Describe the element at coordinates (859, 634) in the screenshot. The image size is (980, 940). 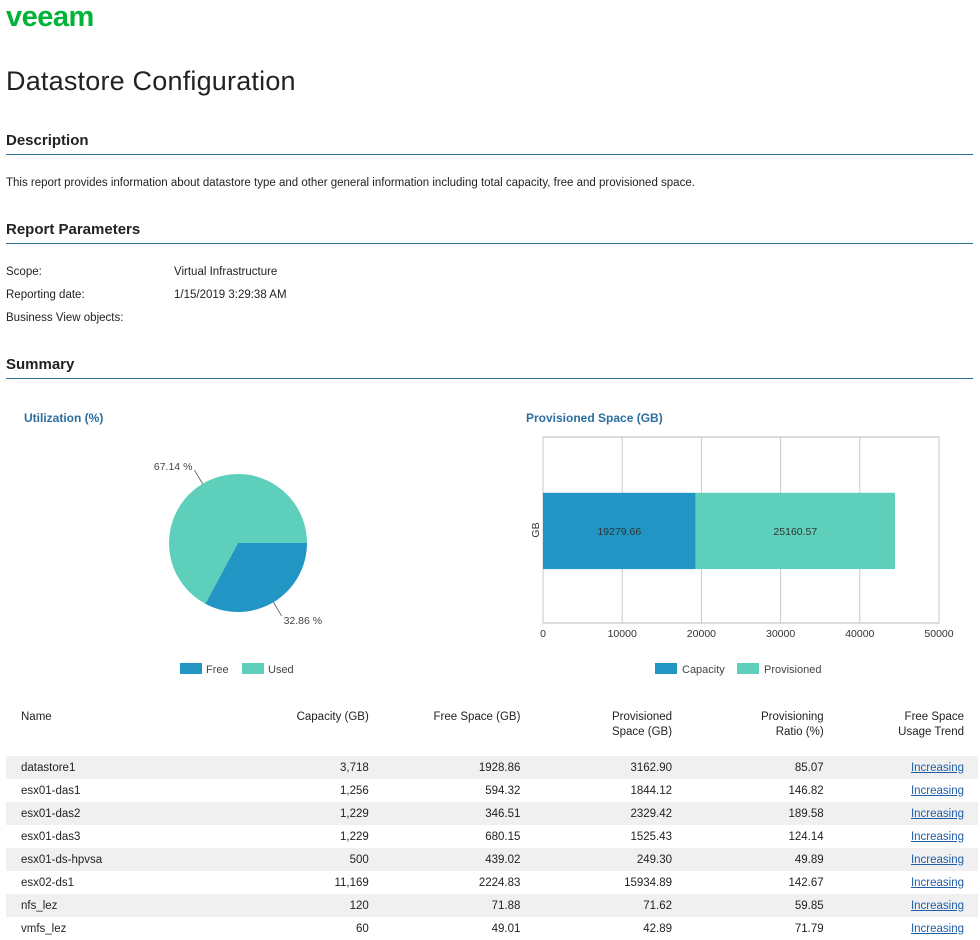
I see `x-tick-label: 40000` at that location.